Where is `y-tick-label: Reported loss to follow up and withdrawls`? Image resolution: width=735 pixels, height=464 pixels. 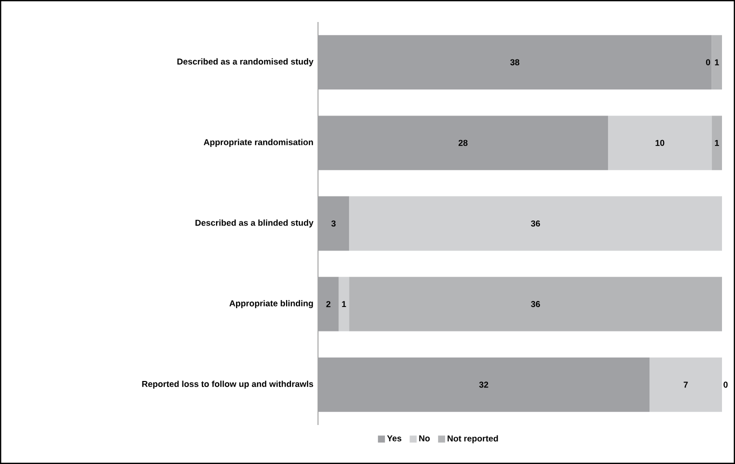 y-tick-label: Reported loss to follow up and withdrawls is located at coordinates (228, 384).